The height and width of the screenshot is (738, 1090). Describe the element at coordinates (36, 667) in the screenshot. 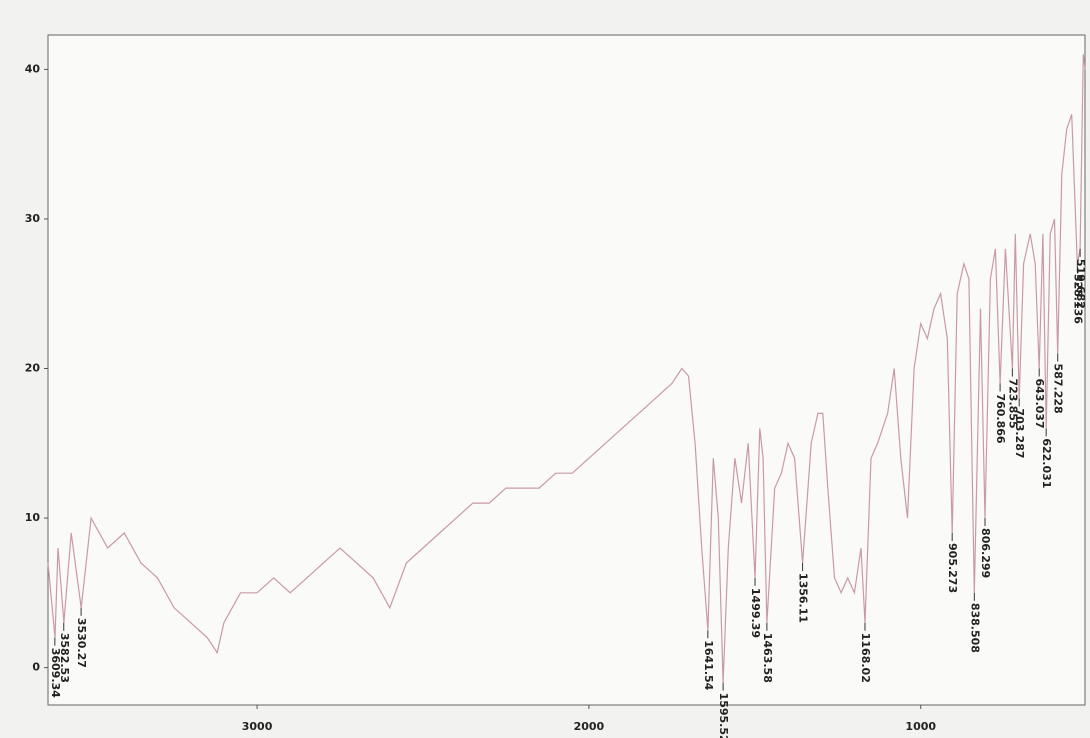

I see `y-tick-label: 0` at that location.